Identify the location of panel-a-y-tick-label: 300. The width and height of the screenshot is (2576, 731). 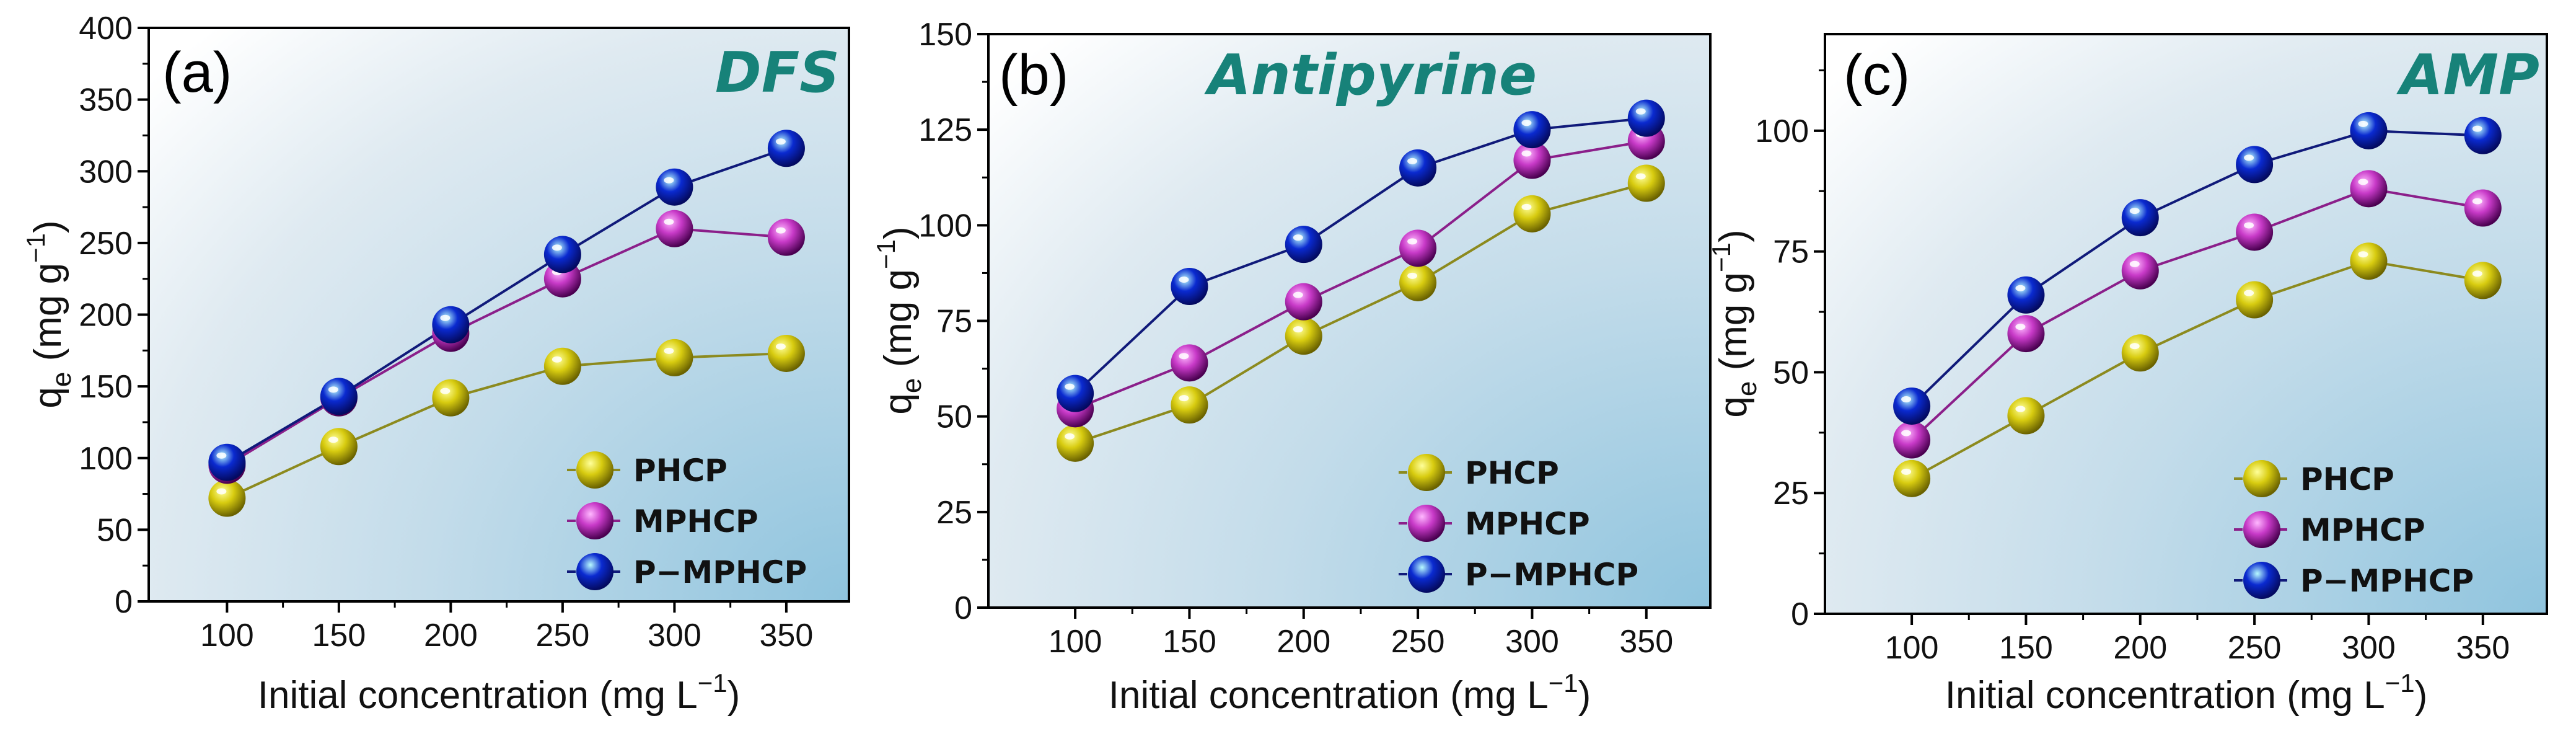
(106, 172).